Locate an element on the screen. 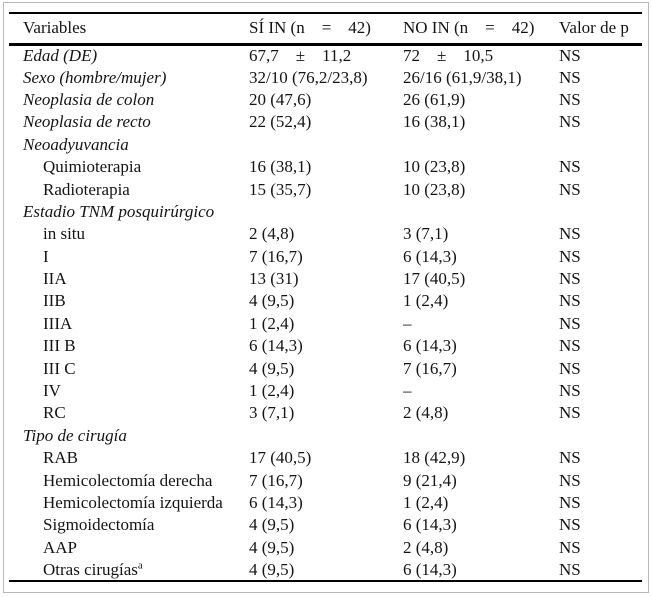  cell-variable-label: Otras cirugíasa is located at coordinates (93, 569).